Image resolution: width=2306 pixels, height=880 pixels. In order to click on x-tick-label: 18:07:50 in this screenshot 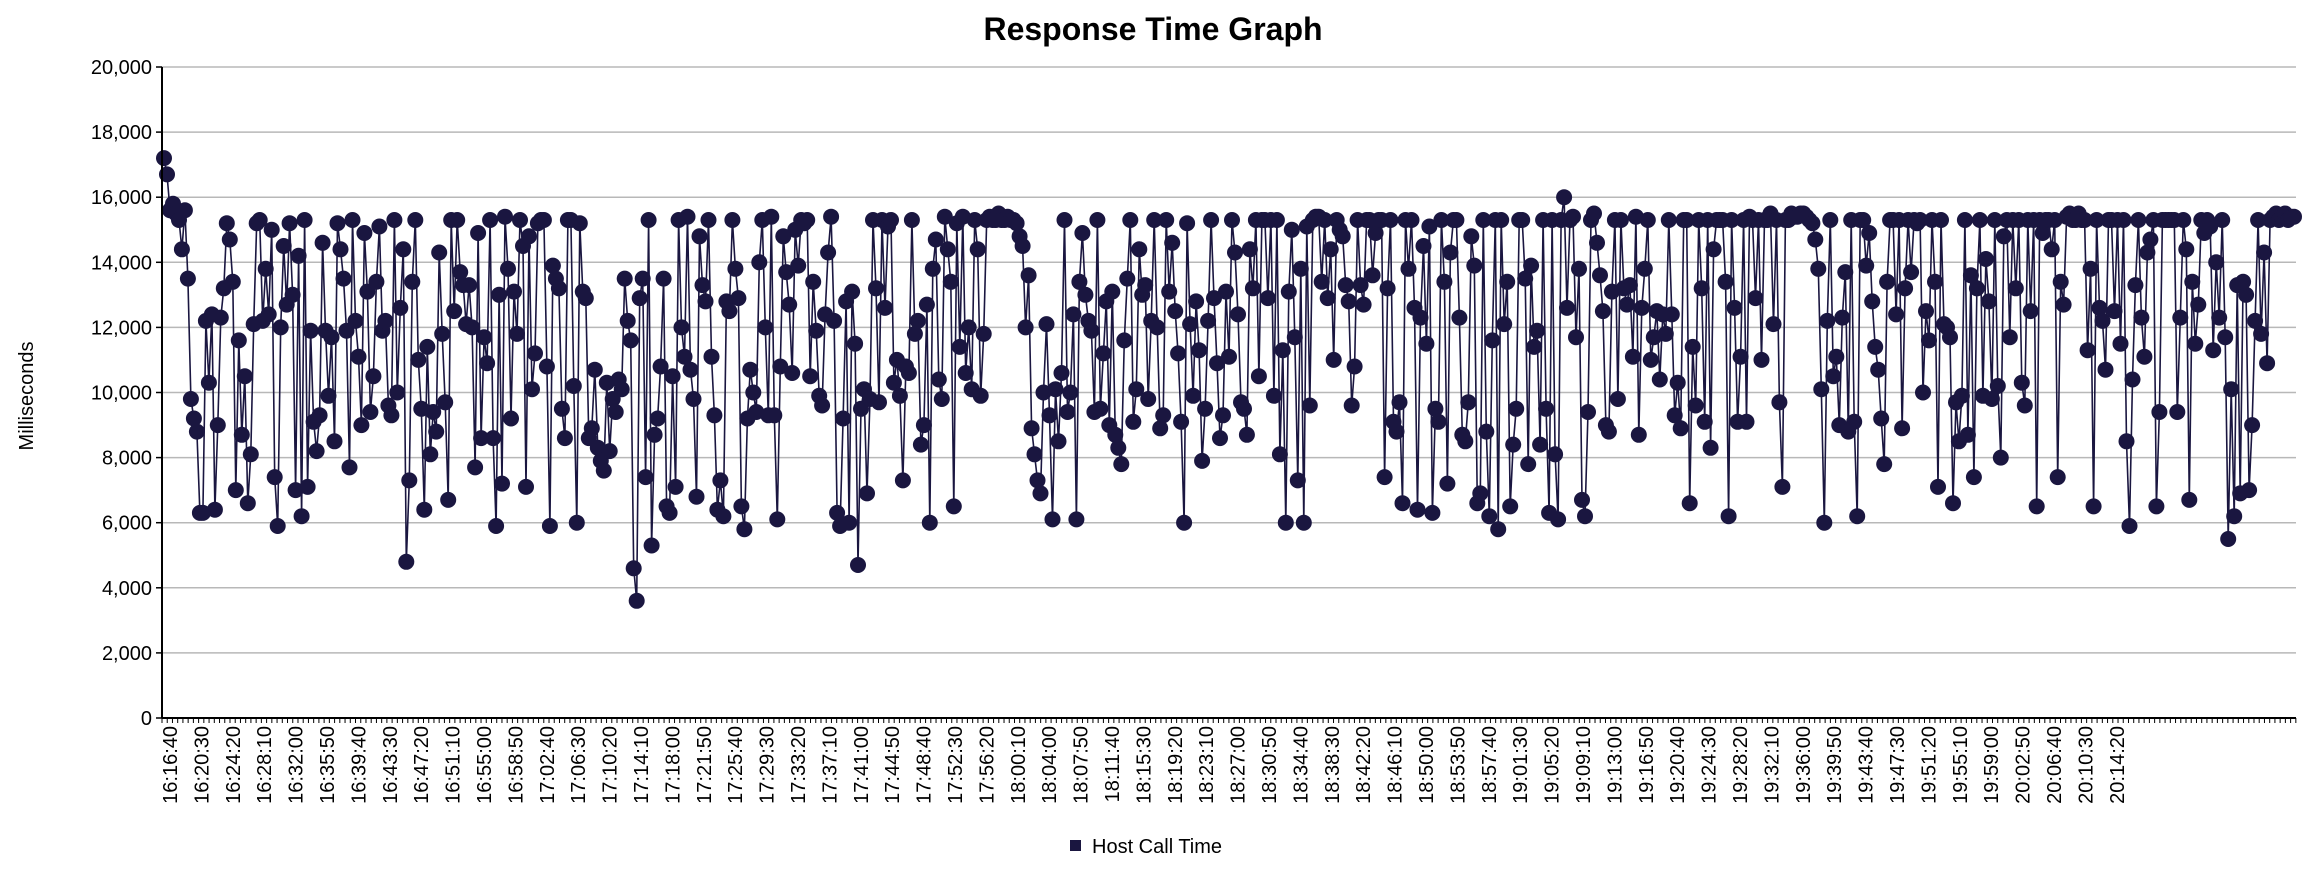, I will do `click(1082, 765)`.